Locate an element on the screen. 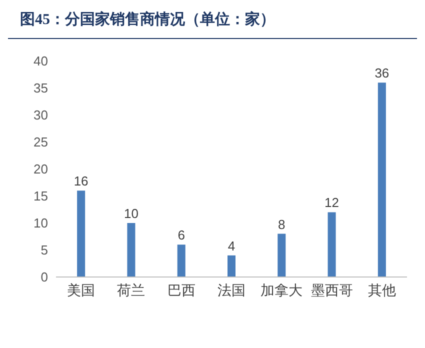  y-tick-label: 35 is located at coordinates (41, 88).